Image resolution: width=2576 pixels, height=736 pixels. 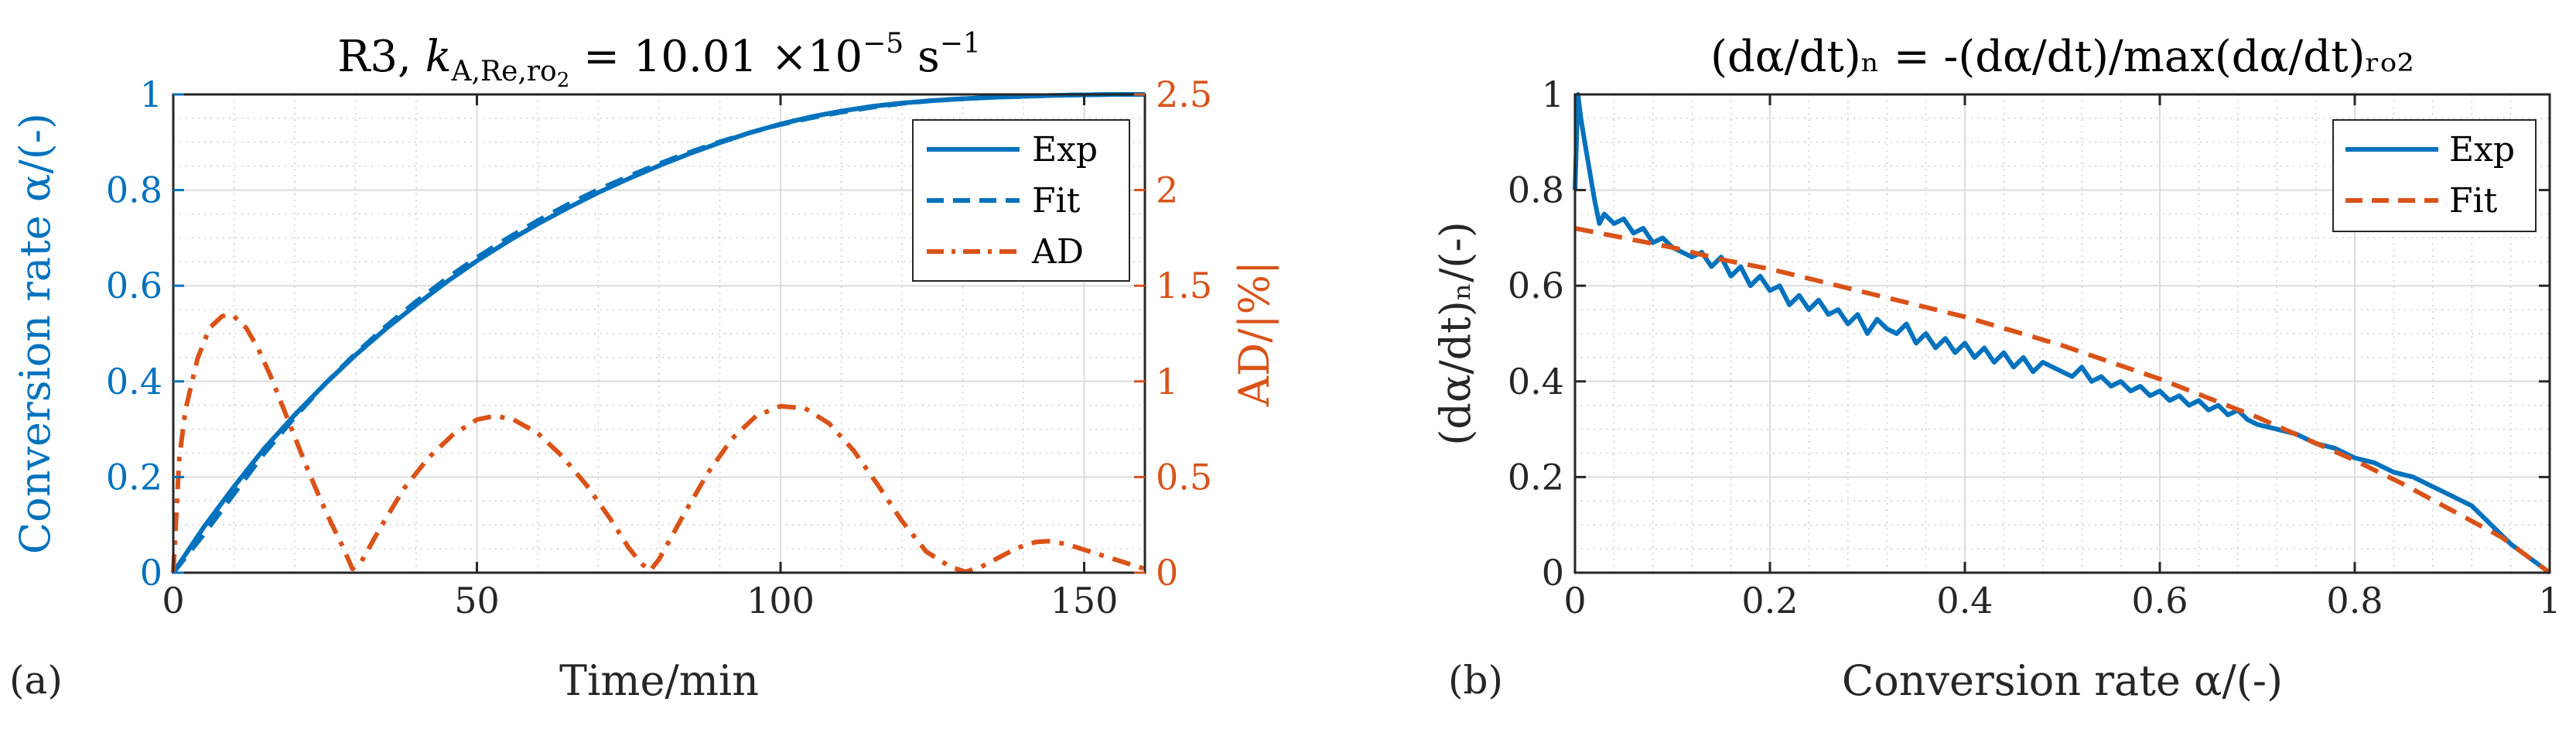 What do you see at coordinates (134, 285) in the screenshot?
I see `panel-a-left-y-tick-label: 0.6` at bounding box center [134, 285].